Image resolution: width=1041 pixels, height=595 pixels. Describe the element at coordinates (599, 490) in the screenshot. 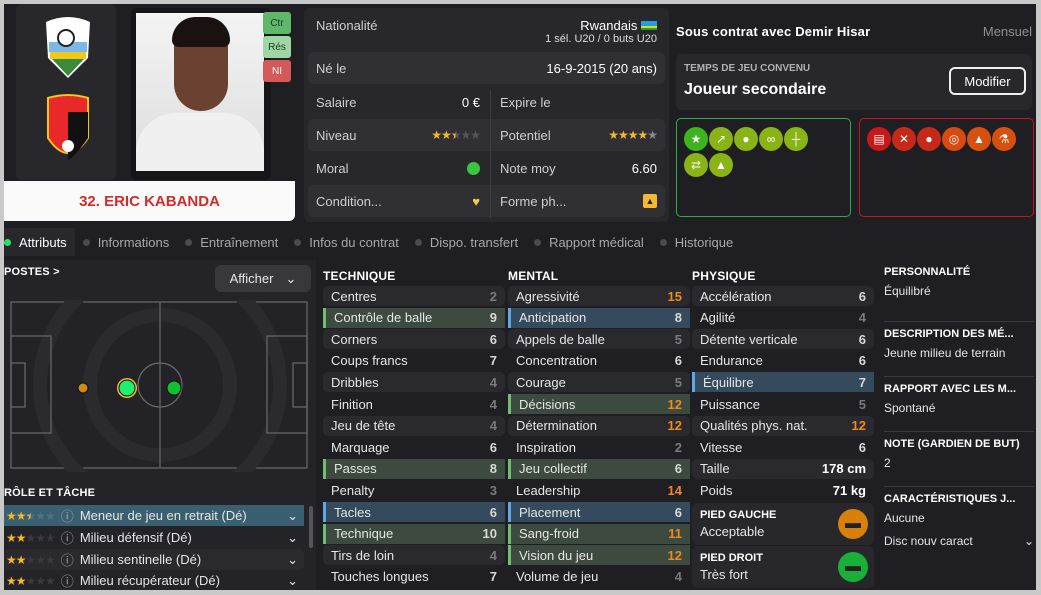

I see `attribute-row: Leadership 14` at that location.